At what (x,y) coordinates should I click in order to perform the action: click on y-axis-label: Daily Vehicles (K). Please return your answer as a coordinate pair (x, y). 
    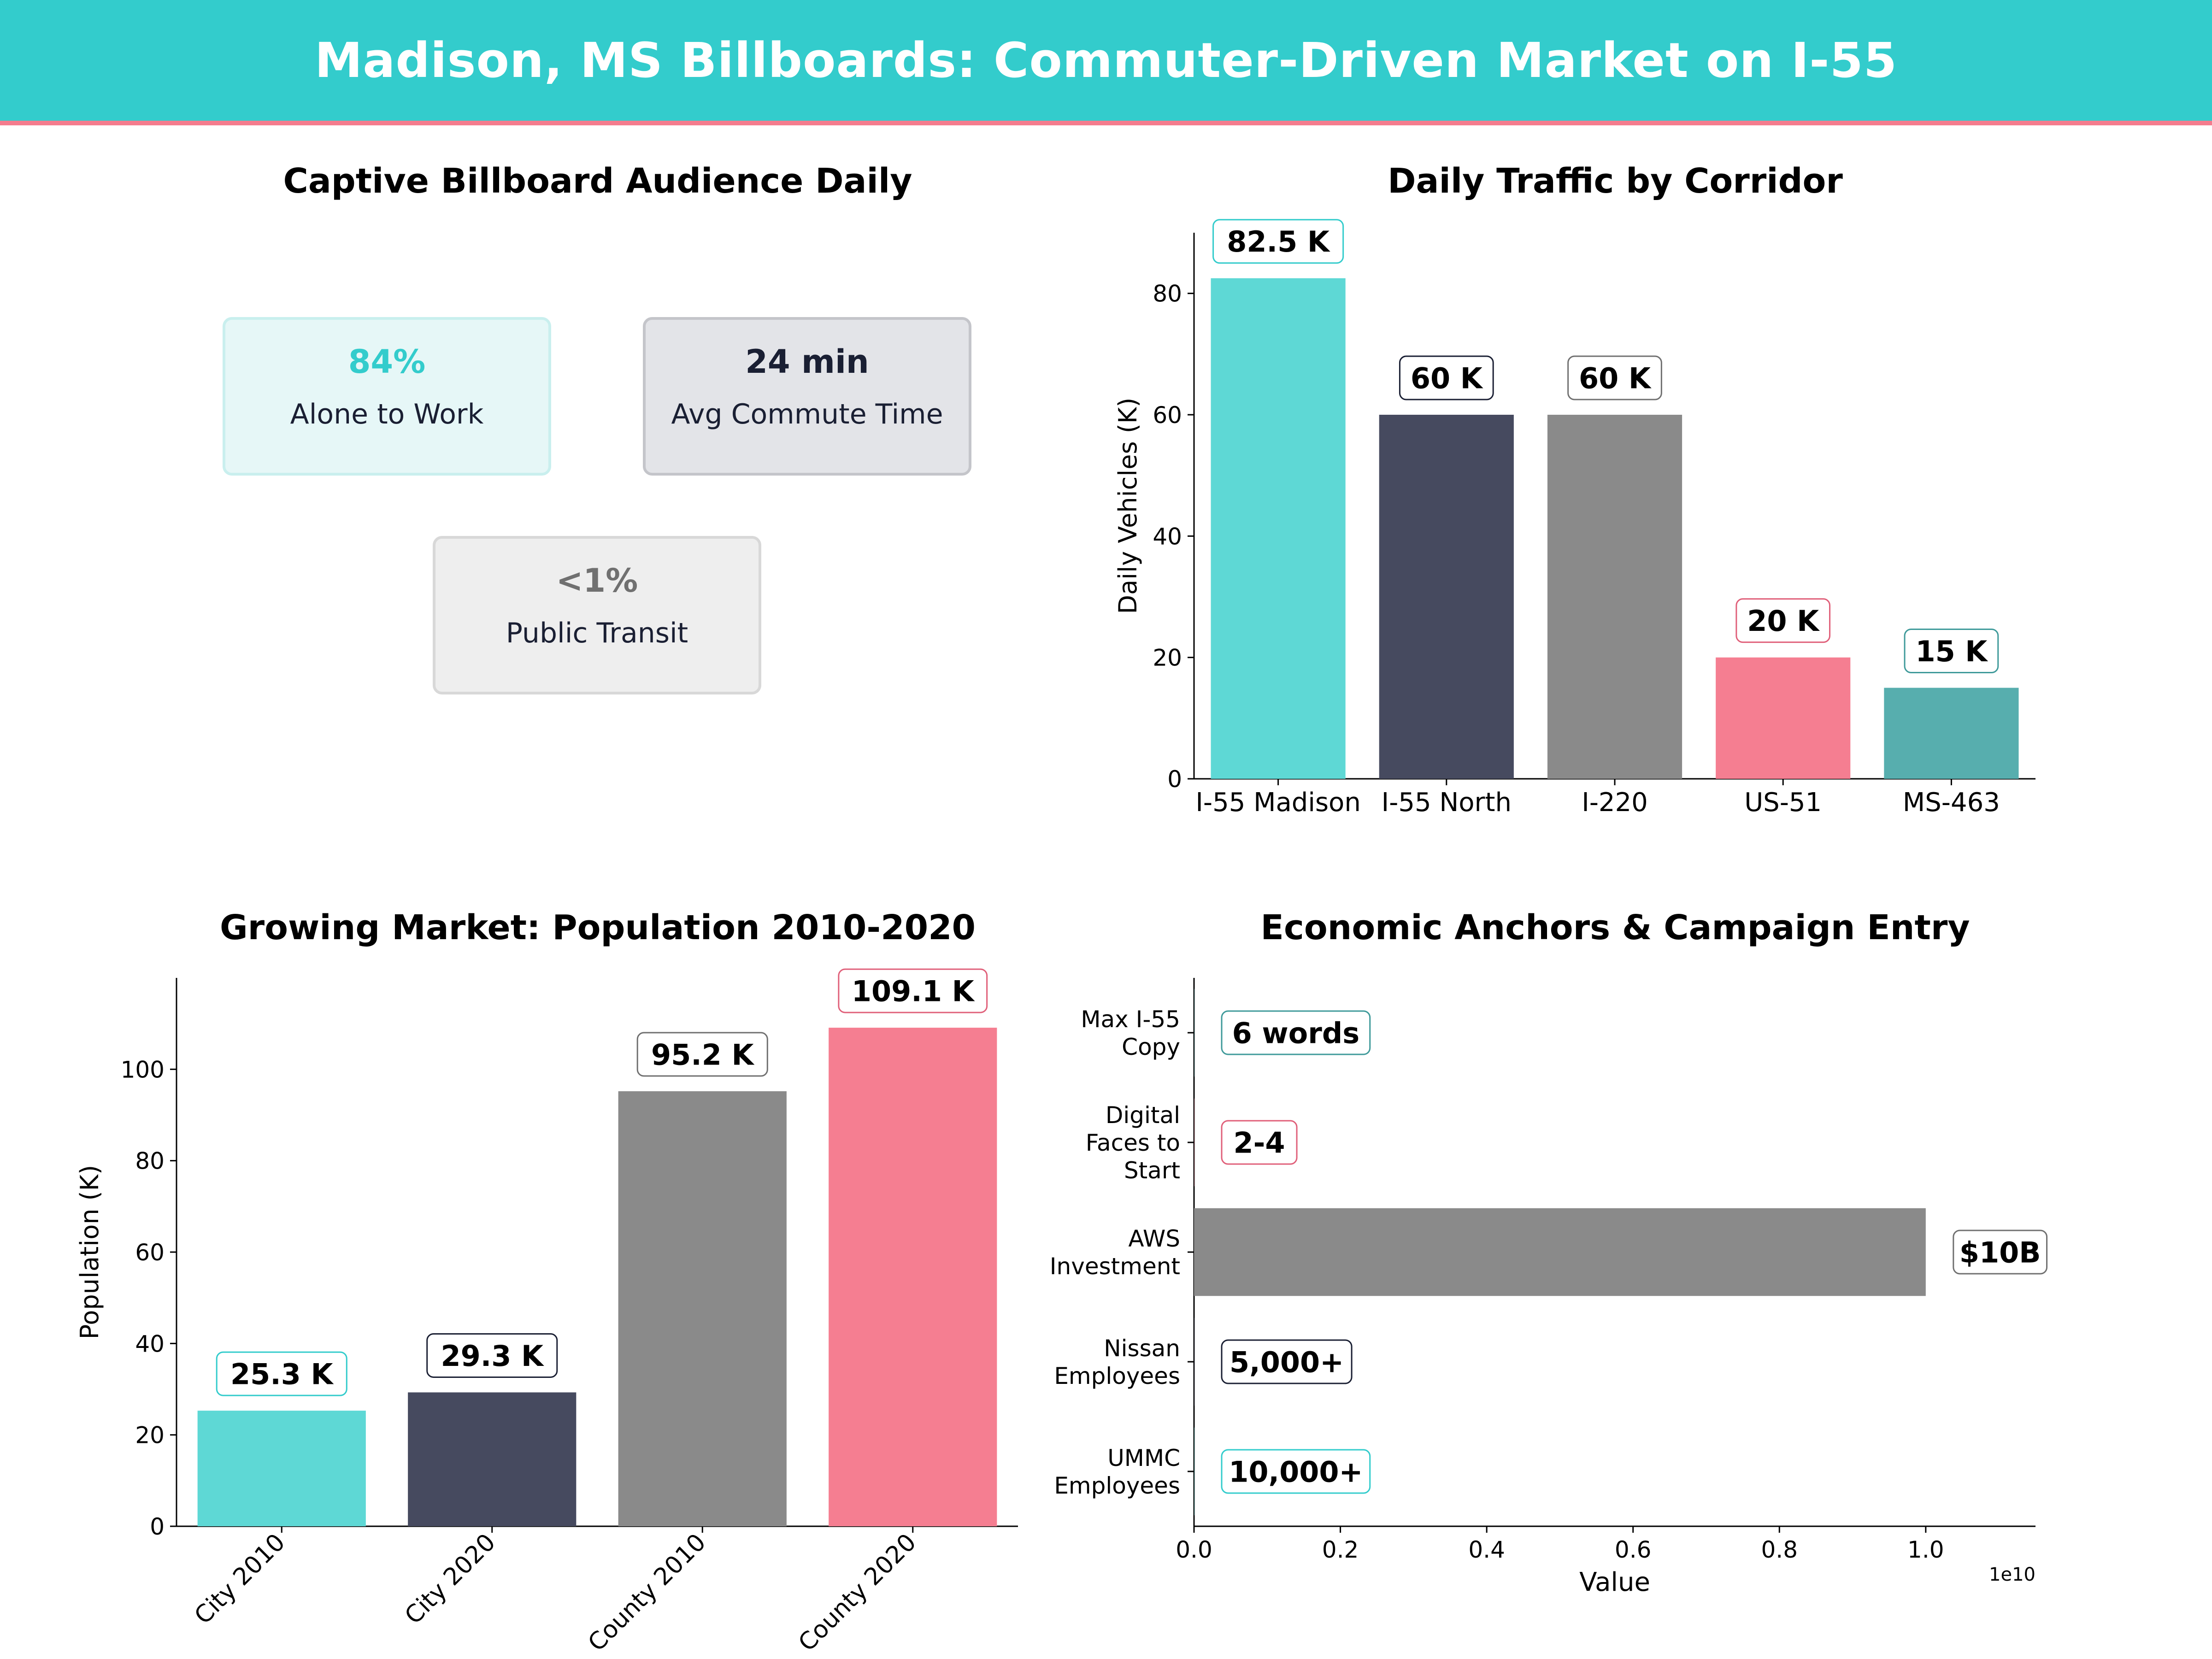
    Looking at the image, I should click on (1127, 506).